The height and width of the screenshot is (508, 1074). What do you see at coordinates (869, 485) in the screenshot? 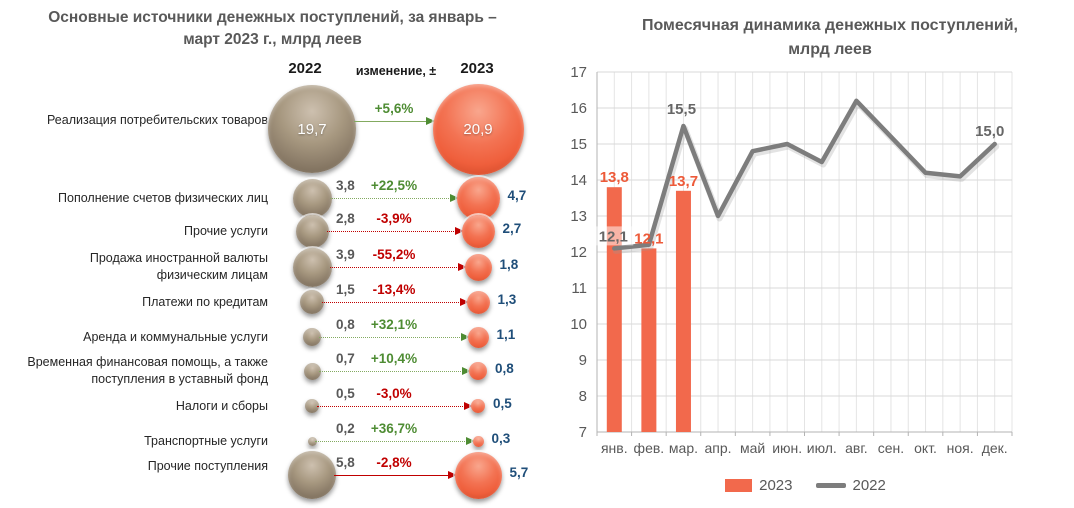
I see `legend-label-2022: 2022` at bounding box center [869, 485].